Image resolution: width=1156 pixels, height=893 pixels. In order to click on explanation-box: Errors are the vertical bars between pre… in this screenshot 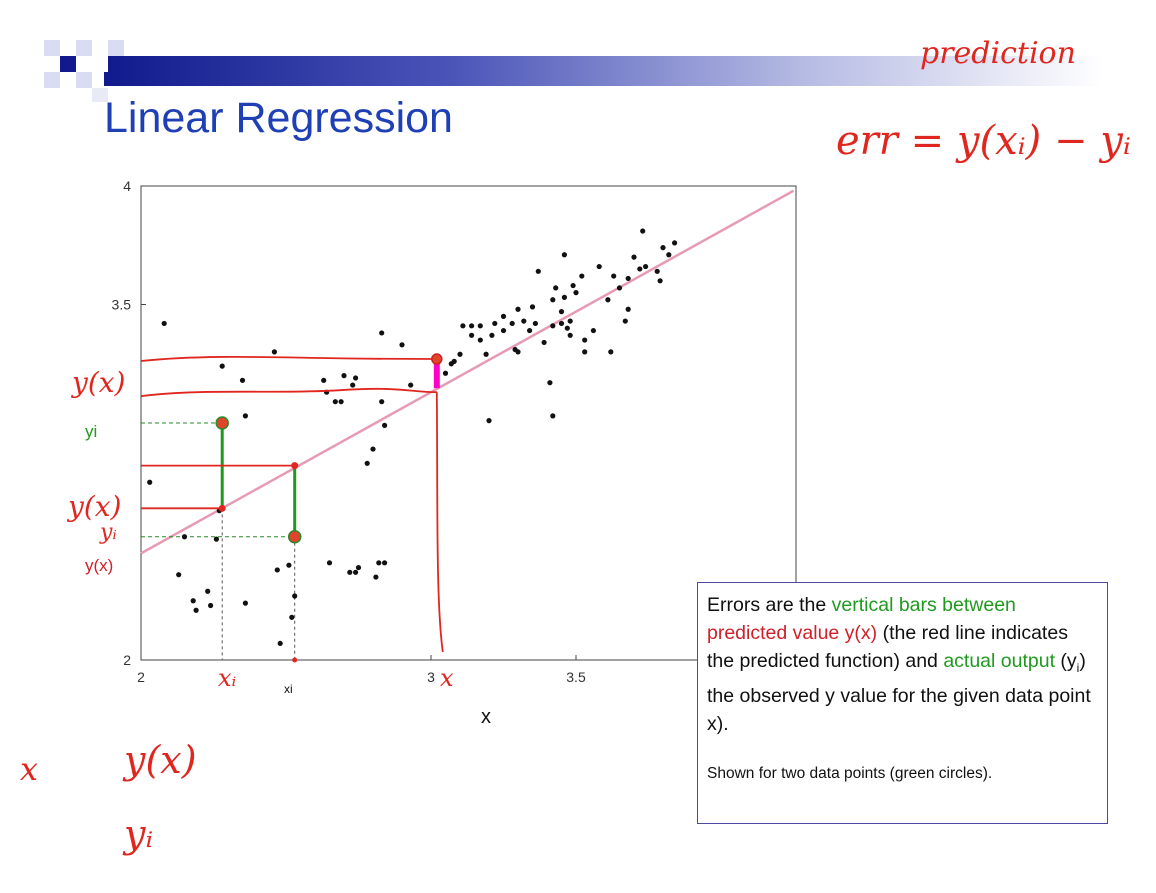, I will do `click(902, 703)`.